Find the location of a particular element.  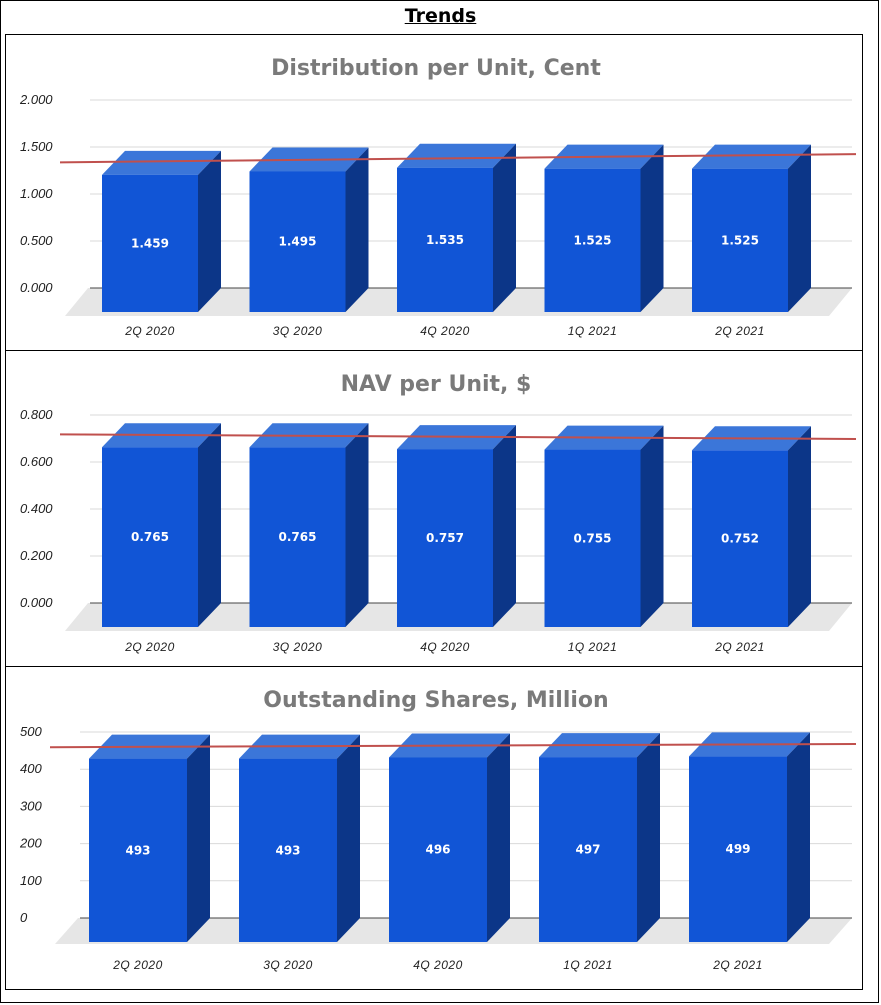

data-label: 1.495 is located at coordinates (298, 242).